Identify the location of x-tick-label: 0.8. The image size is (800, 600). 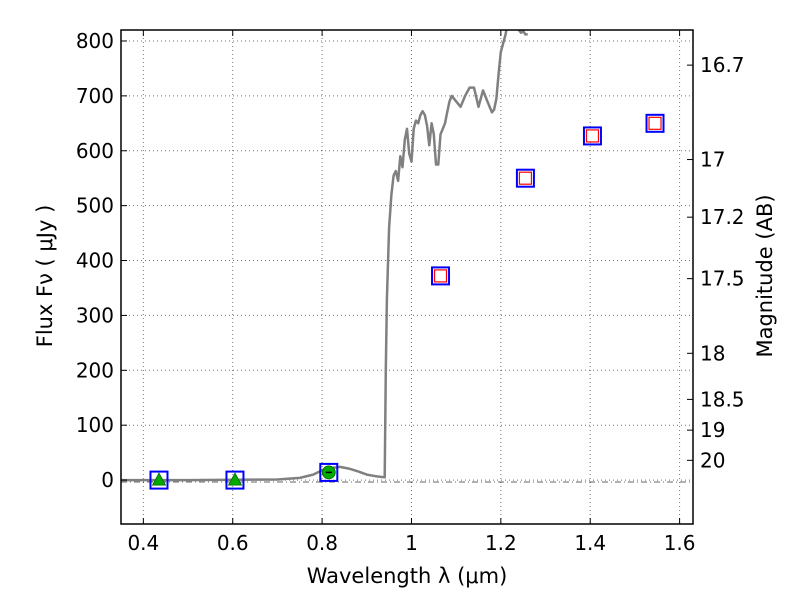
(322, 543).